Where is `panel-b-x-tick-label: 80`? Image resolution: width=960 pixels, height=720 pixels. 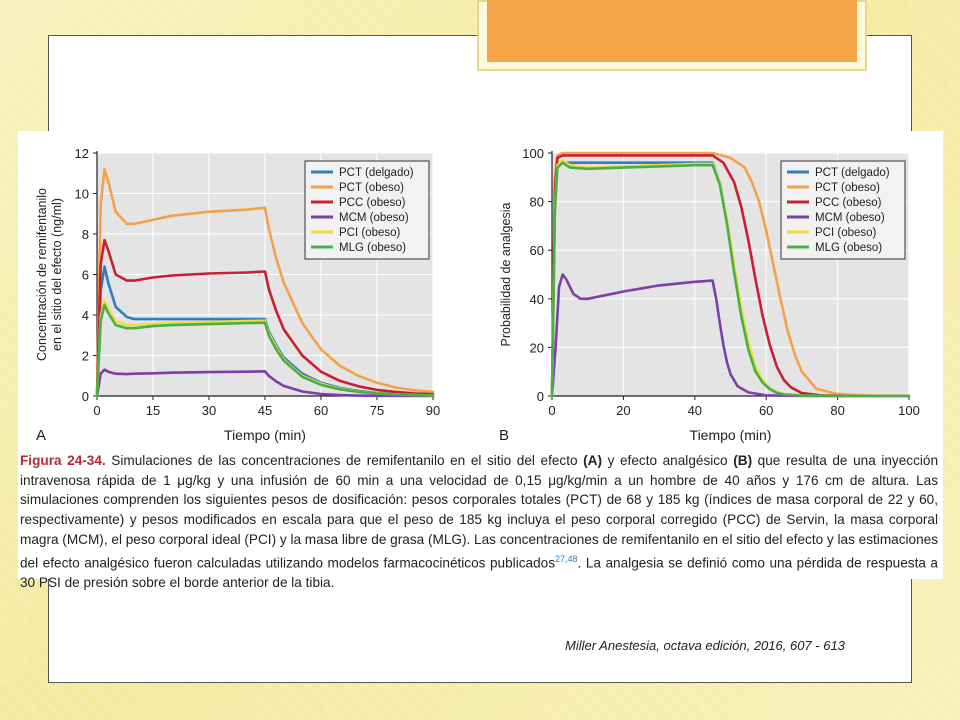
panel-b-x-tick-label: 80 is located at coordinates (837, 410).